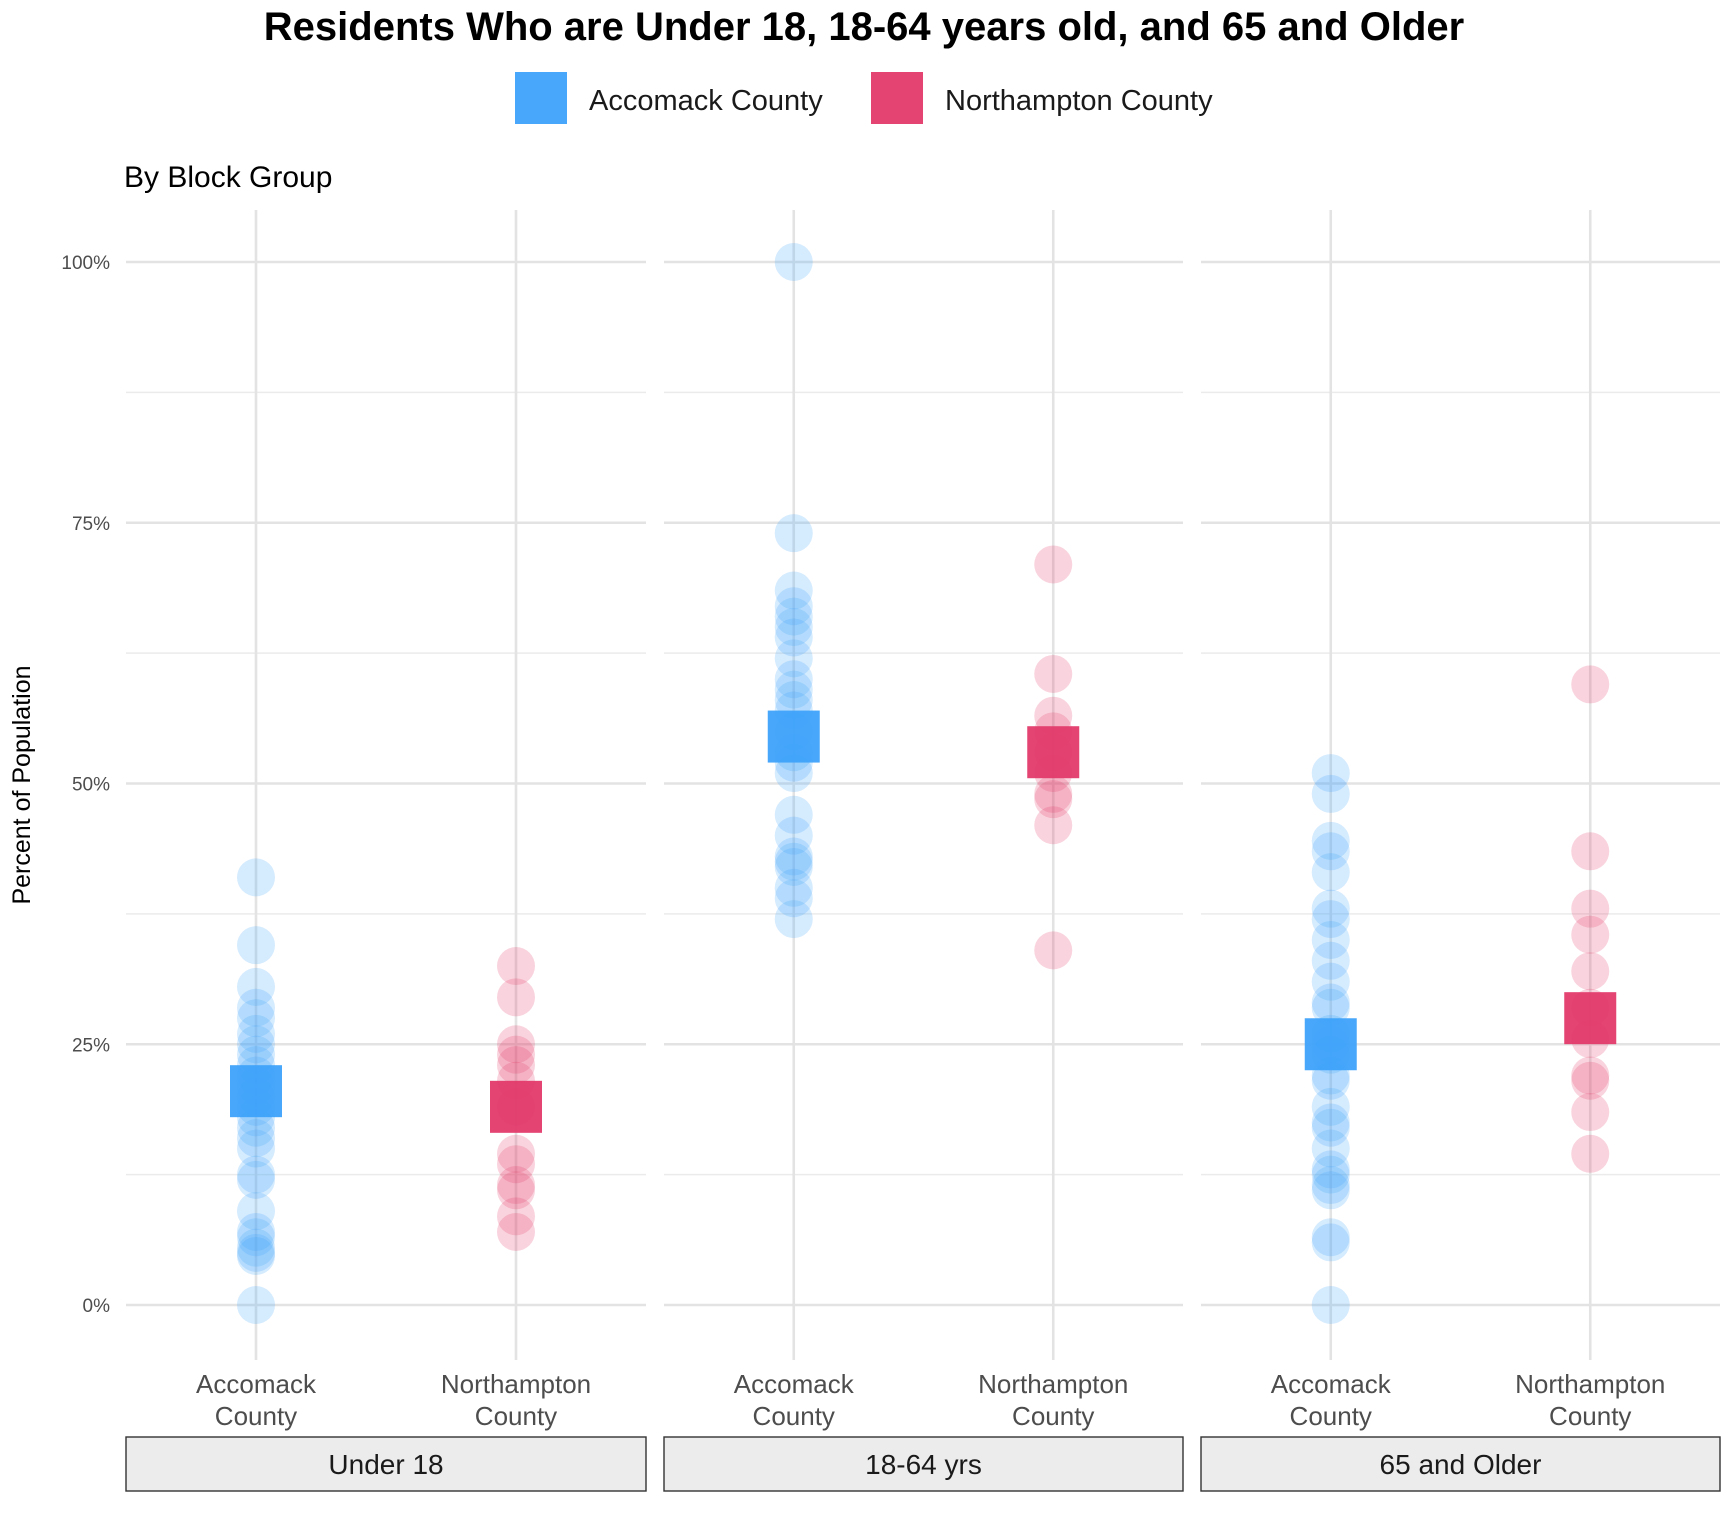 The width and height of the screenshot is (1728, 1536). I want to click on chart-subtitle: By Block Group, so click(228, 177).